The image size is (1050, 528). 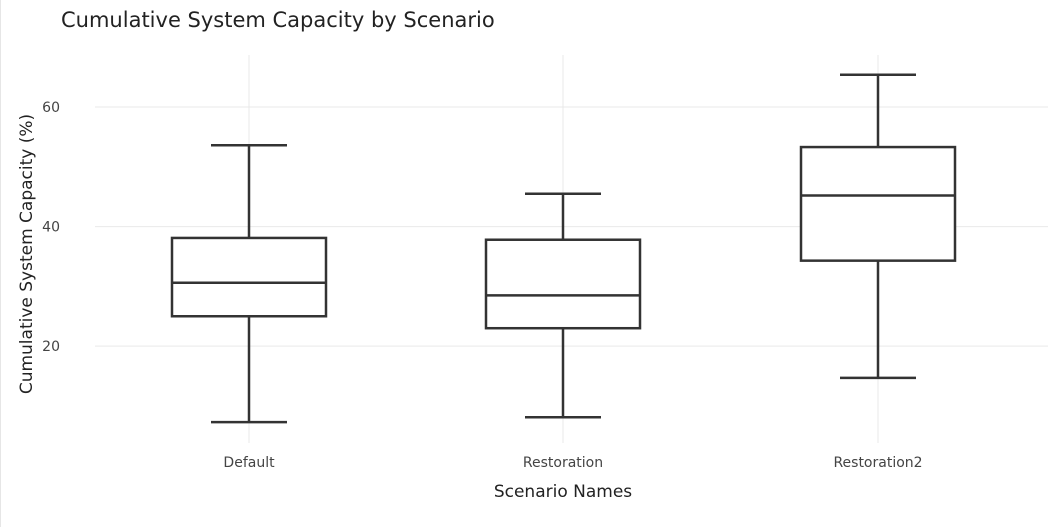 I want to click on x-tick-label: Default, so click(x=249, y=463).